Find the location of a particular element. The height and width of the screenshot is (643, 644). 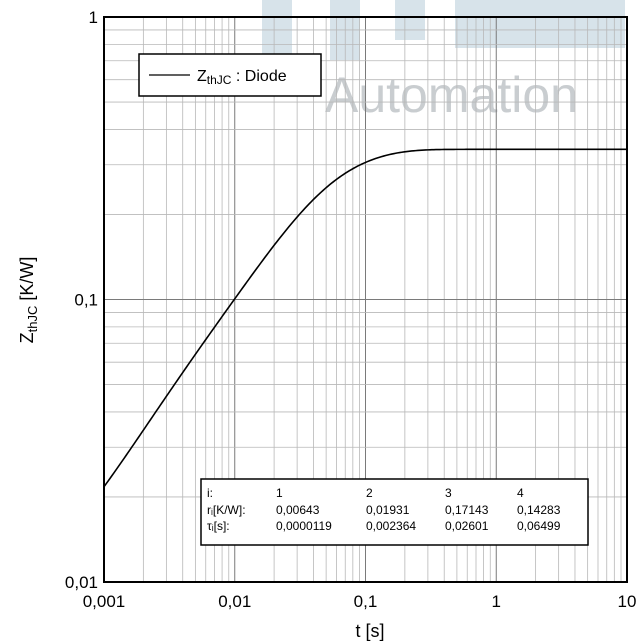

table-cell-r3: 0,17143 is located at coordinates (467, 510).